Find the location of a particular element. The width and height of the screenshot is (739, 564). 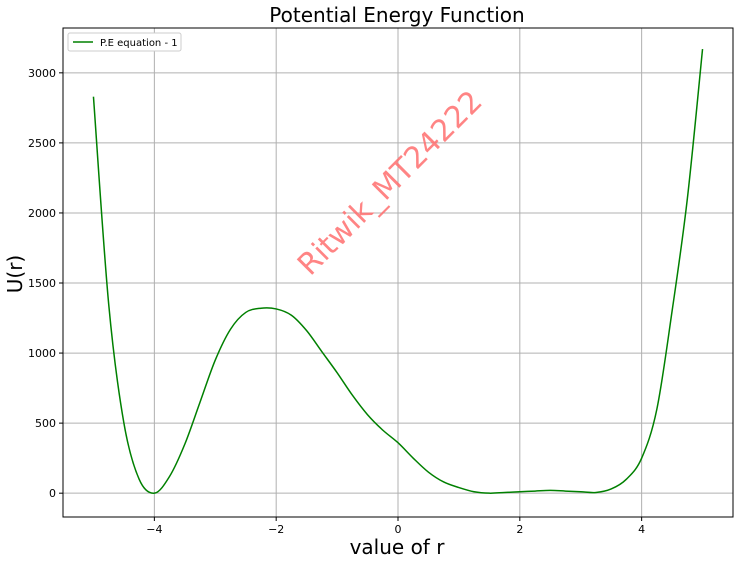

legend: P.E equation - 1 is located at coordinates (124, 42).